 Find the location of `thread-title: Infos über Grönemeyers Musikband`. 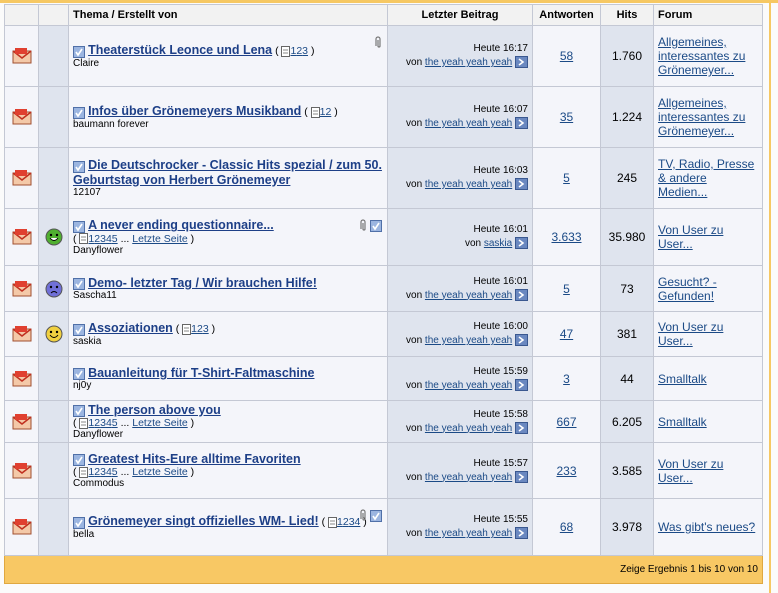

thread-title: Infos über Grönemeyers Musikband is located at coordinates (195, 111).